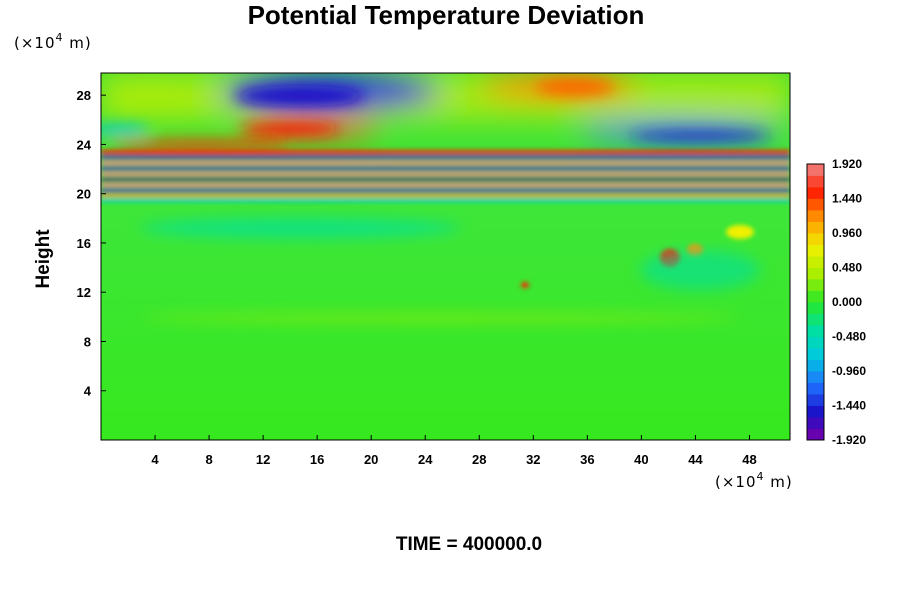  Describe the element at coordinates (695, 459) in the screenshot. I see `x-tick-label: 44` at that location.